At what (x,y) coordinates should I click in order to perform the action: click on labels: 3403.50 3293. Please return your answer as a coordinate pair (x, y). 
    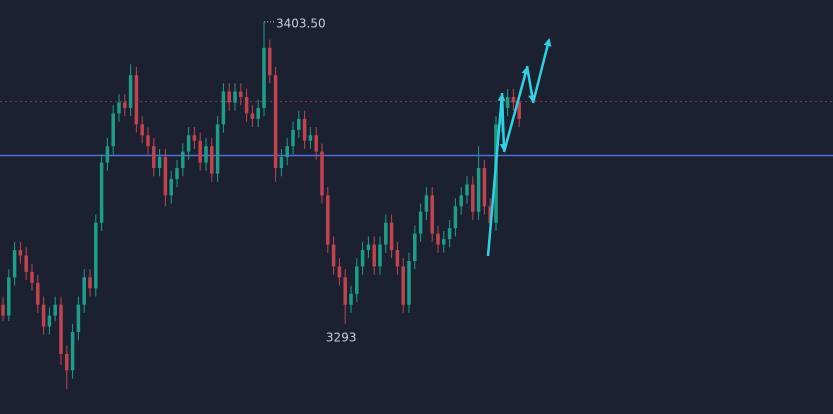
    Looking at the image, I should click on (310, 180).